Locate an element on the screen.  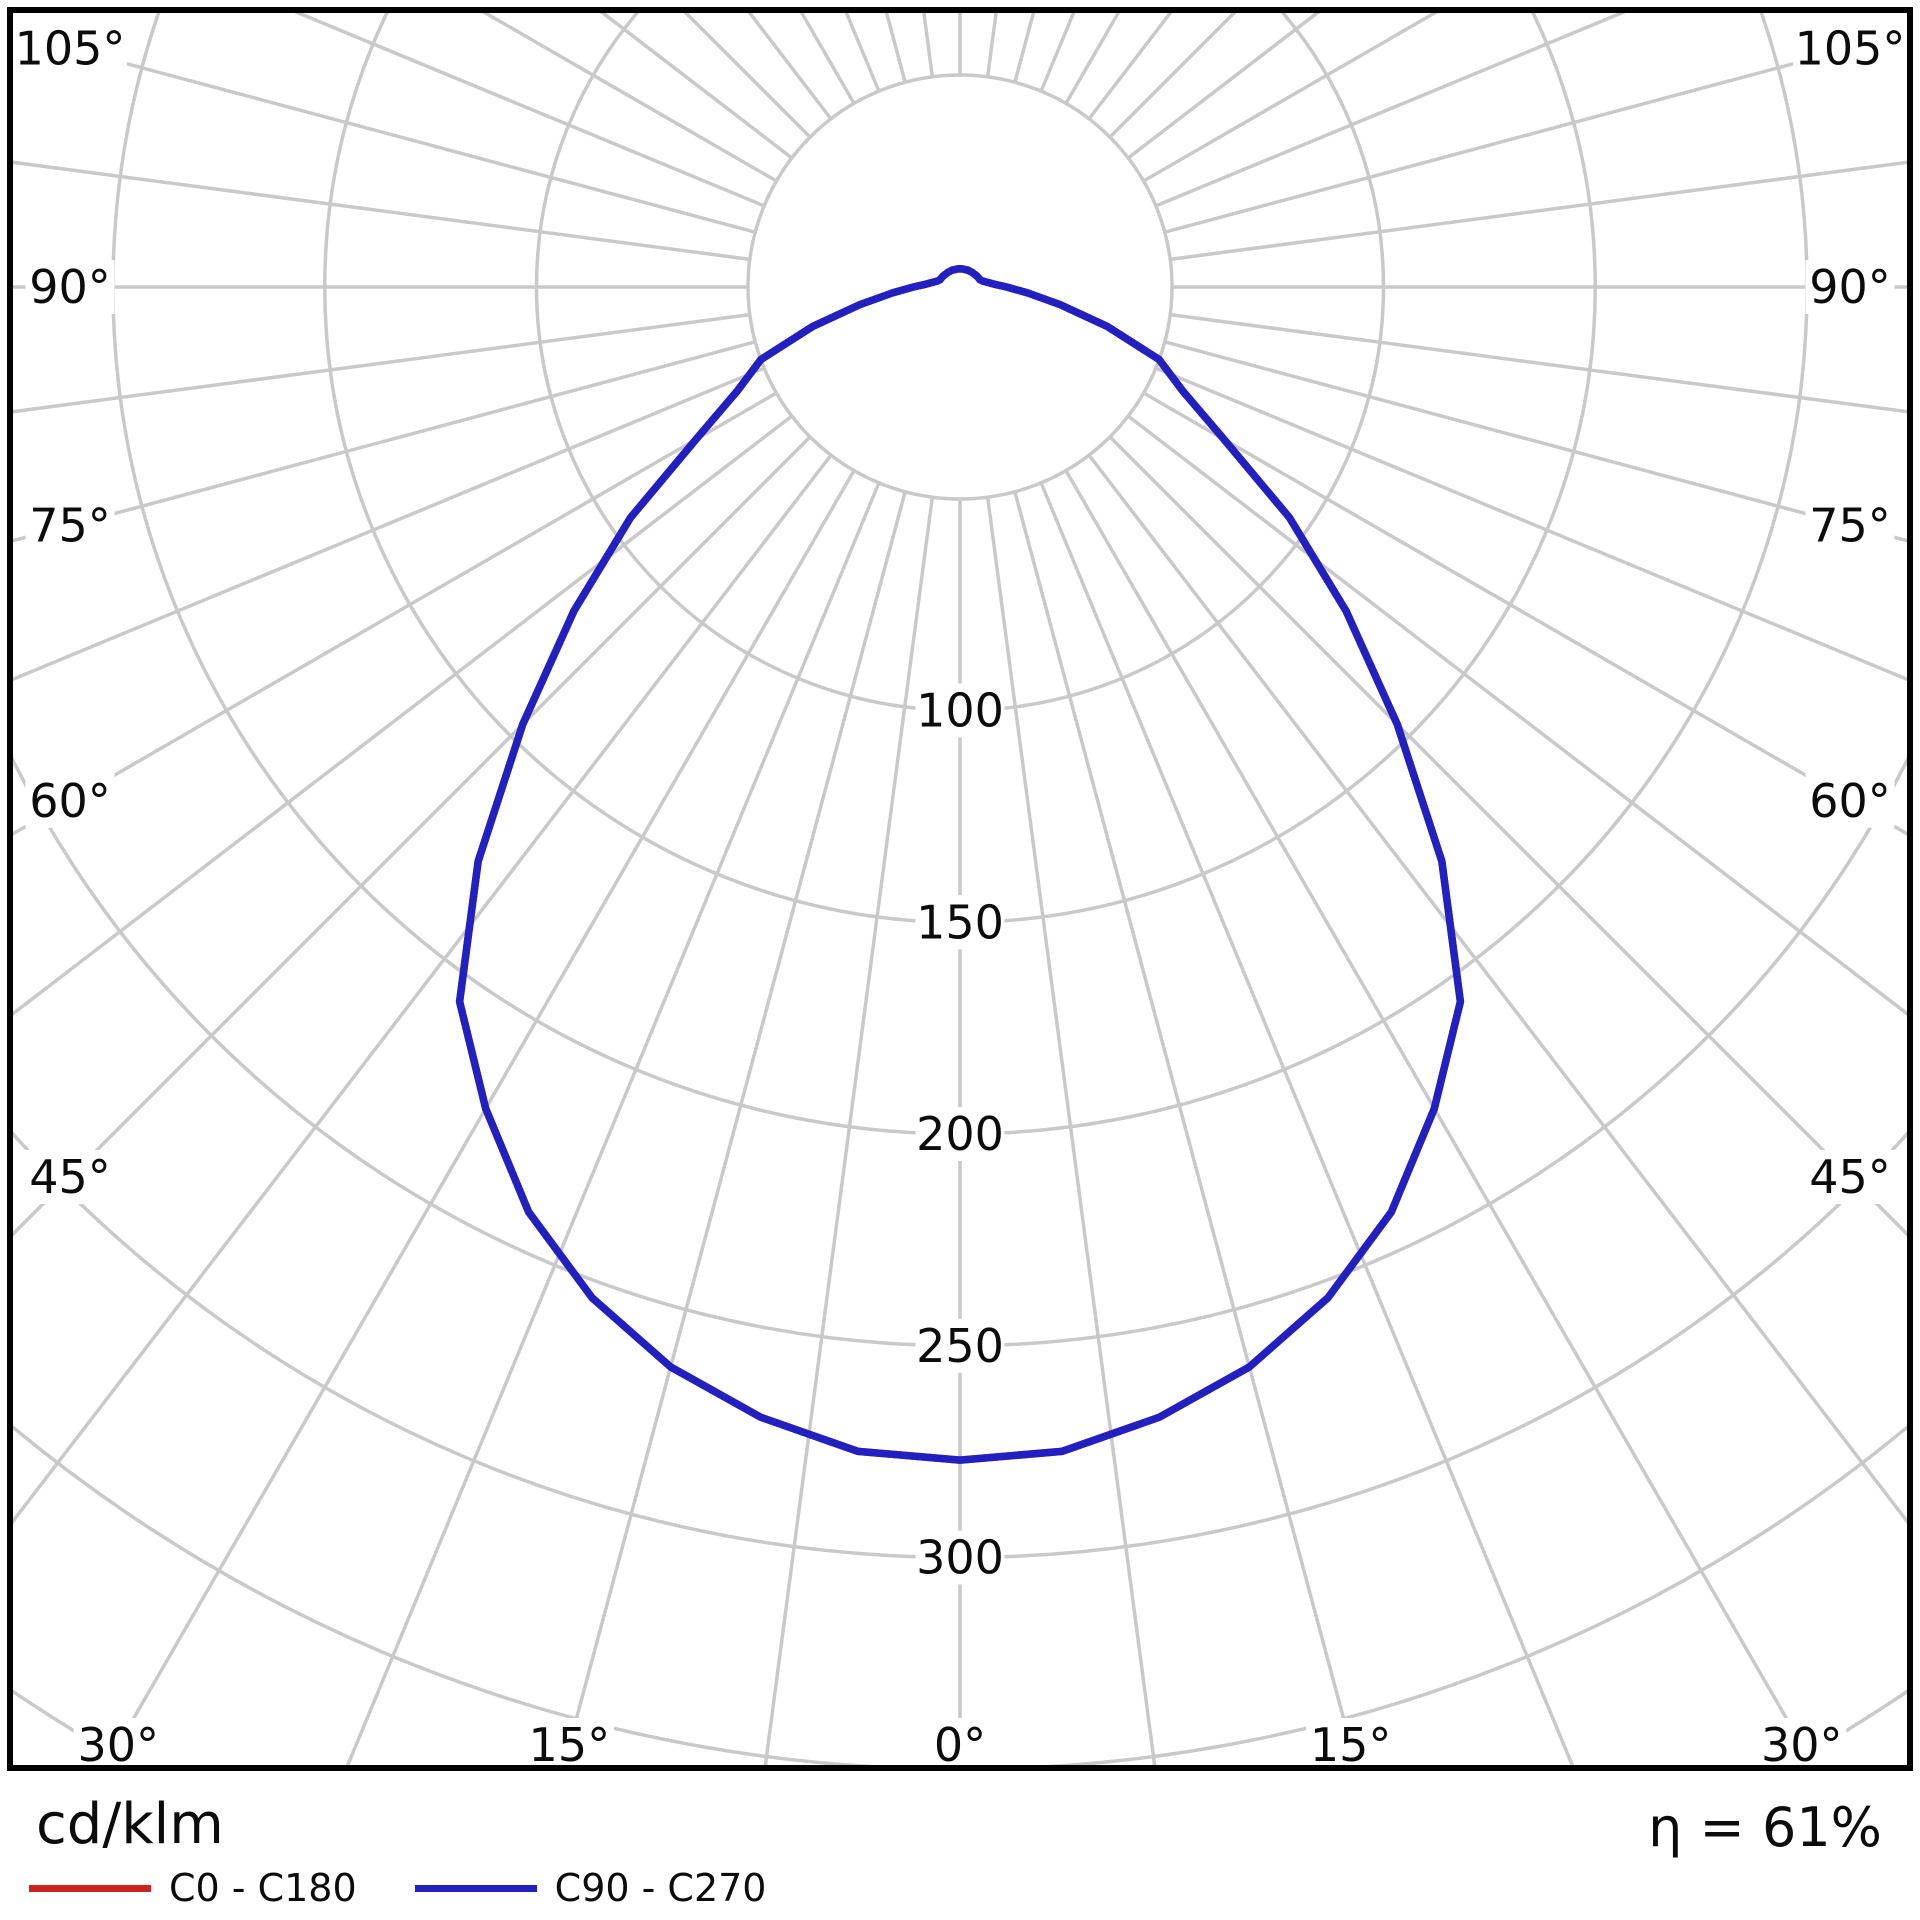
svg-text: 150 is located at coordinates (960, 922).